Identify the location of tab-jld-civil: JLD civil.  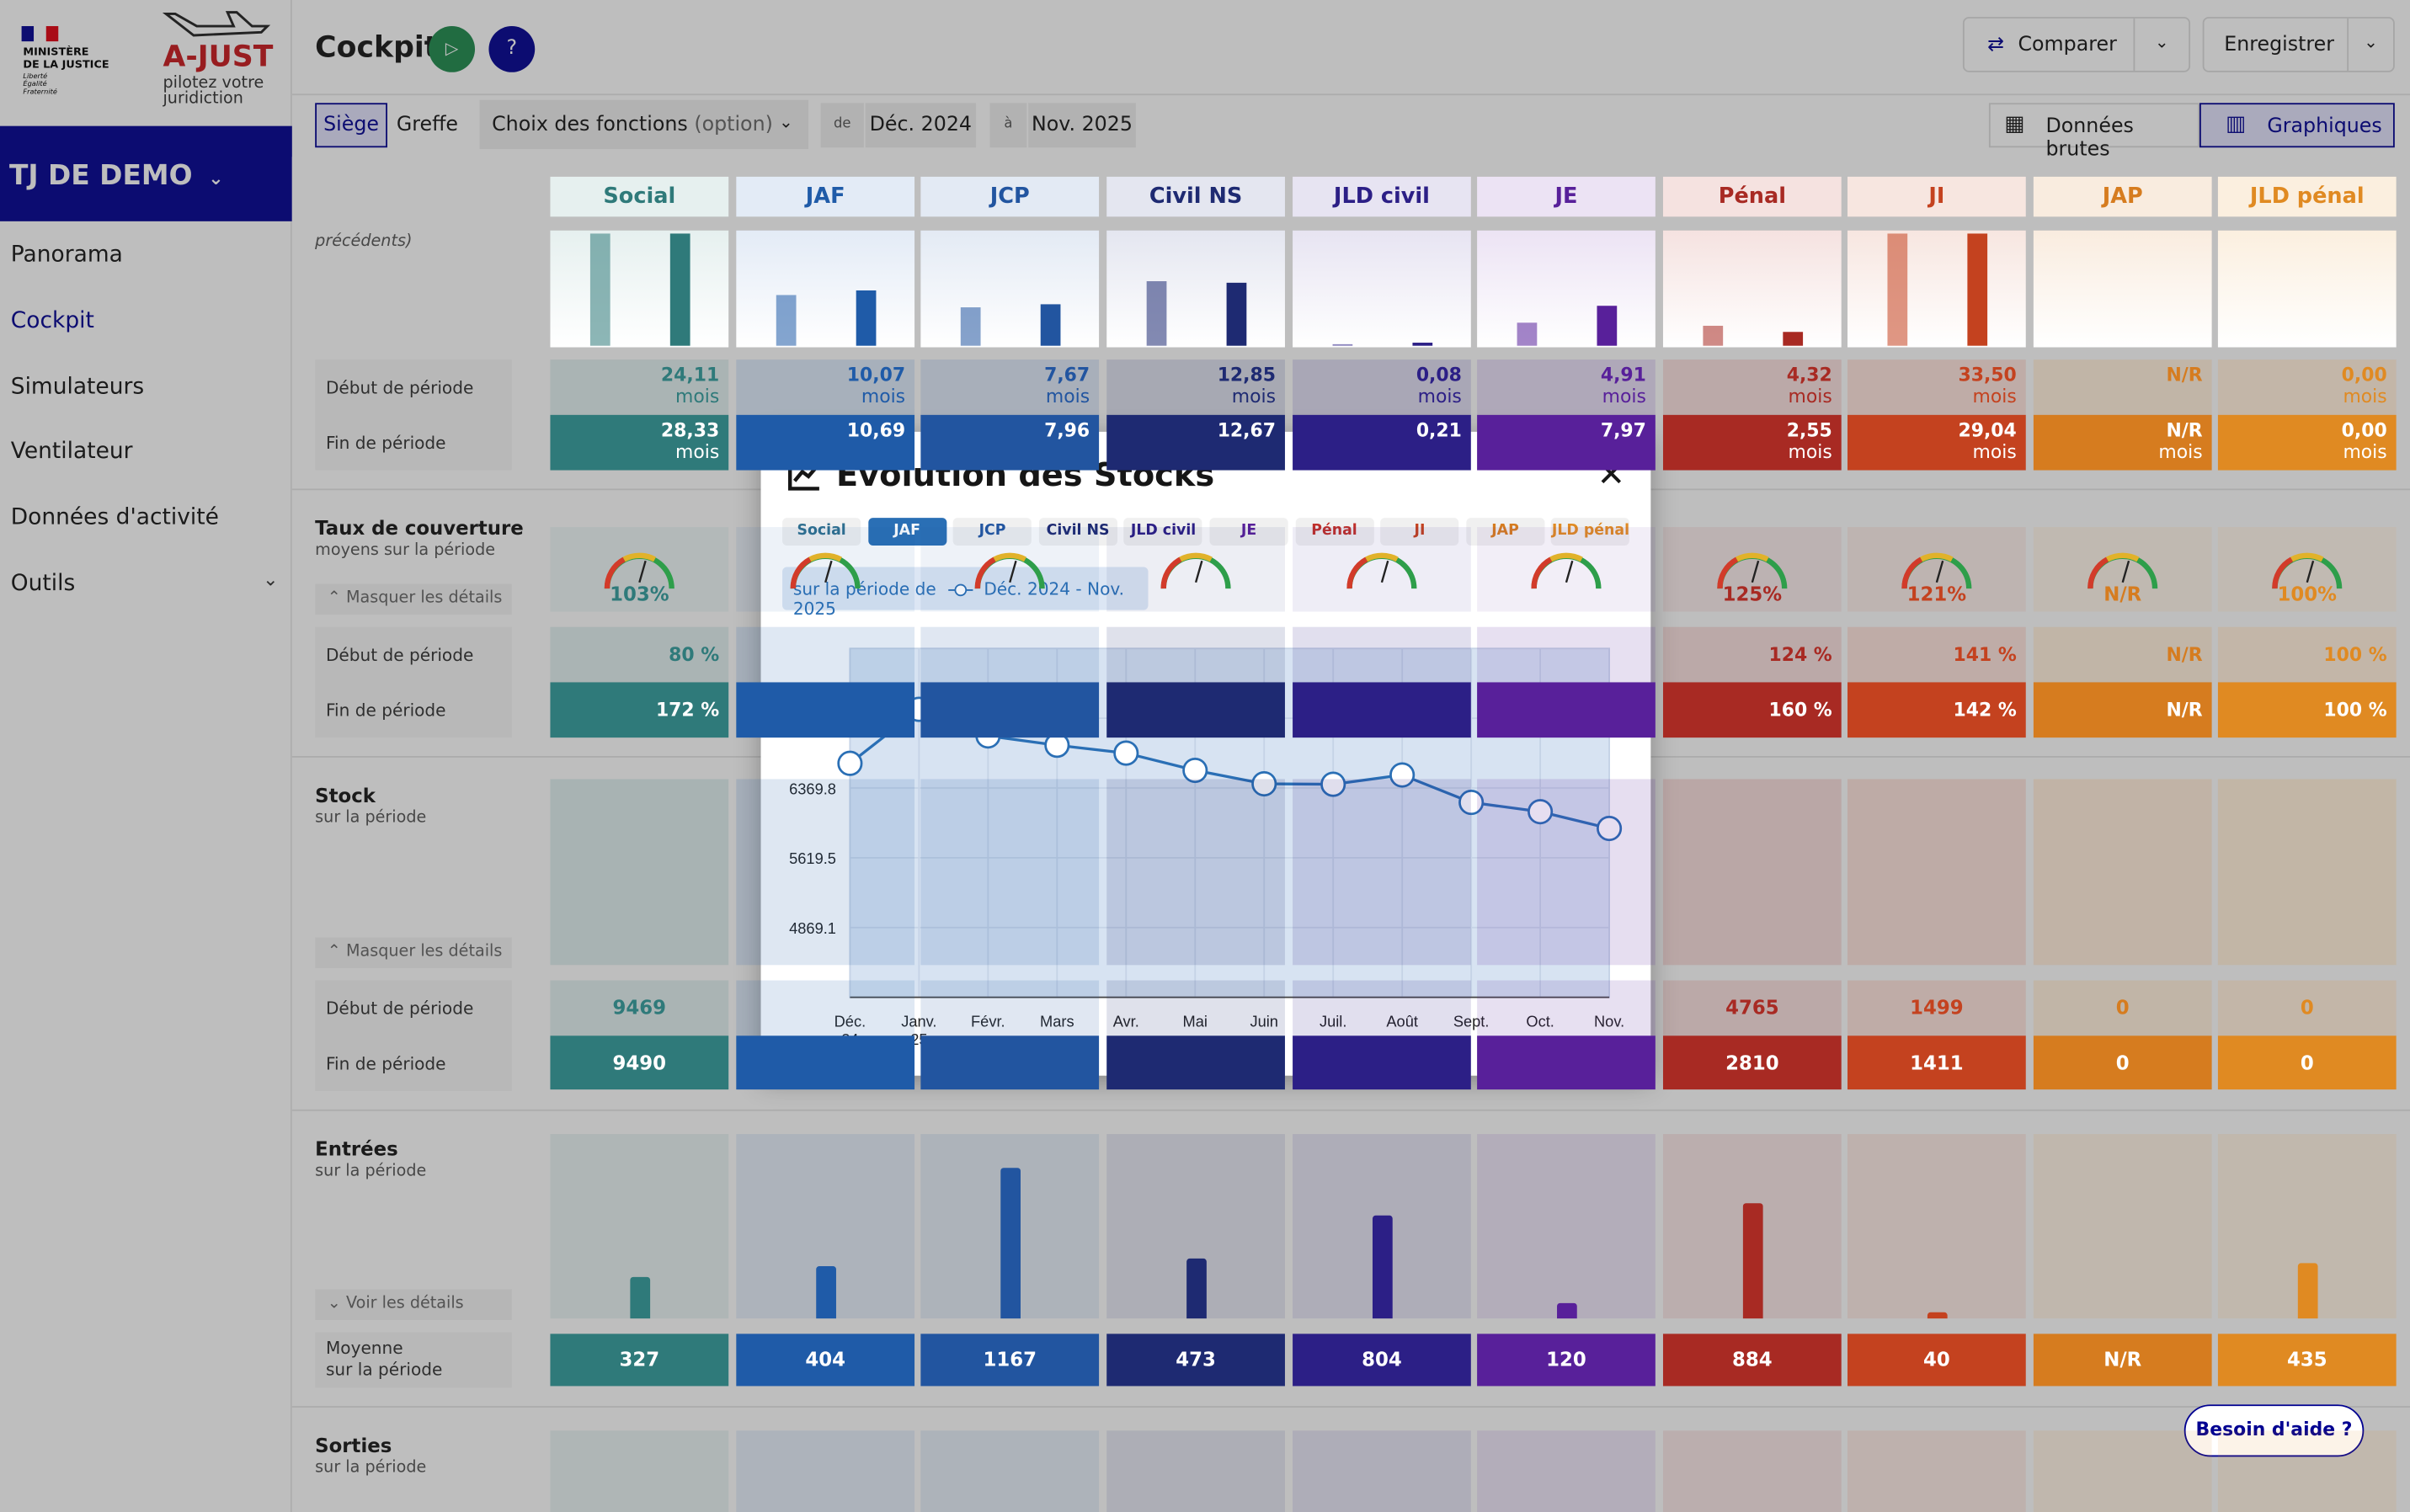
(1163, 532).